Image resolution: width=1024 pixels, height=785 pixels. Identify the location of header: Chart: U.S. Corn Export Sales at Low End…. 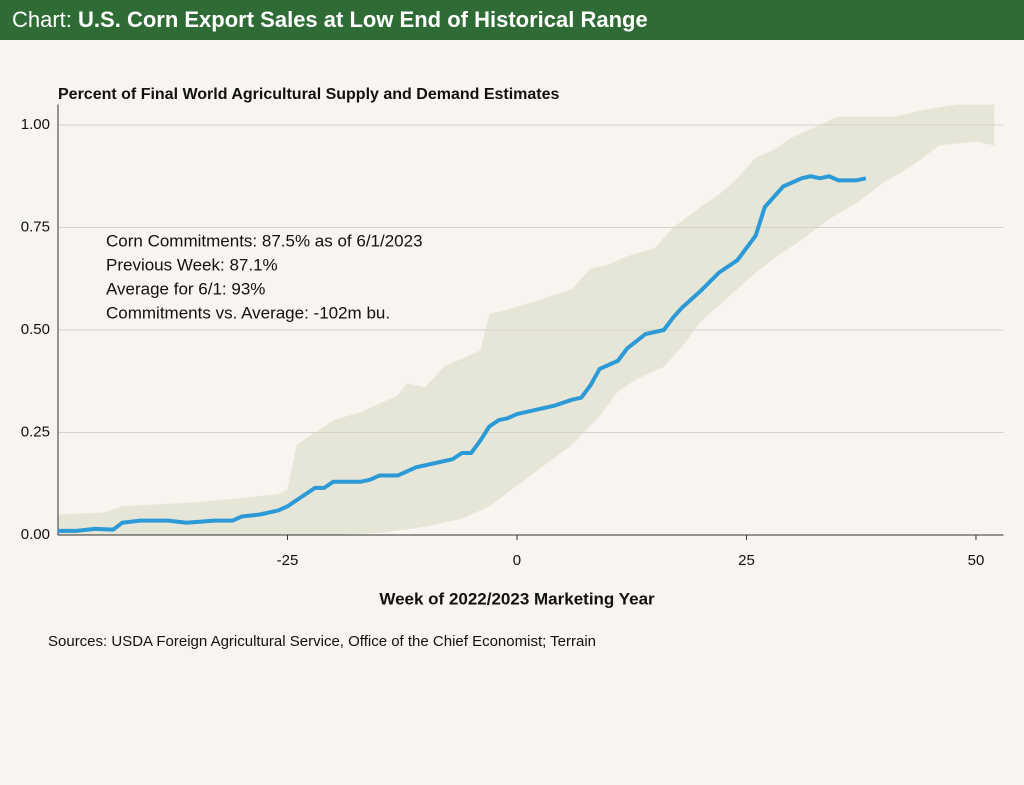
(512, 20).